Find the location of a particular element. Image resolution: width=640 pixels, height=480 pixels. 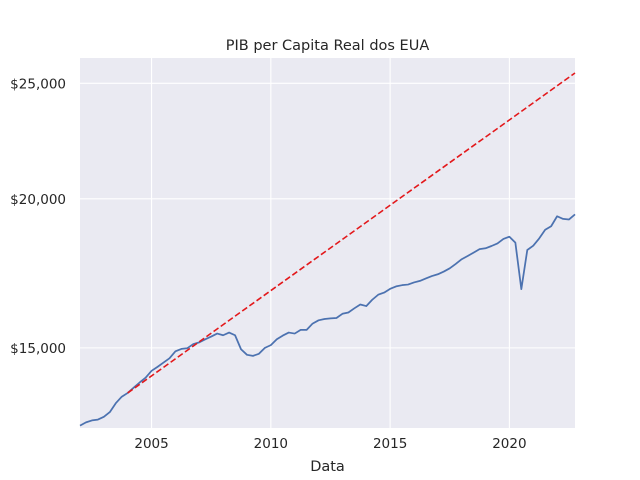

x-tick-label: 2020 is located at coordinates (509, 444).